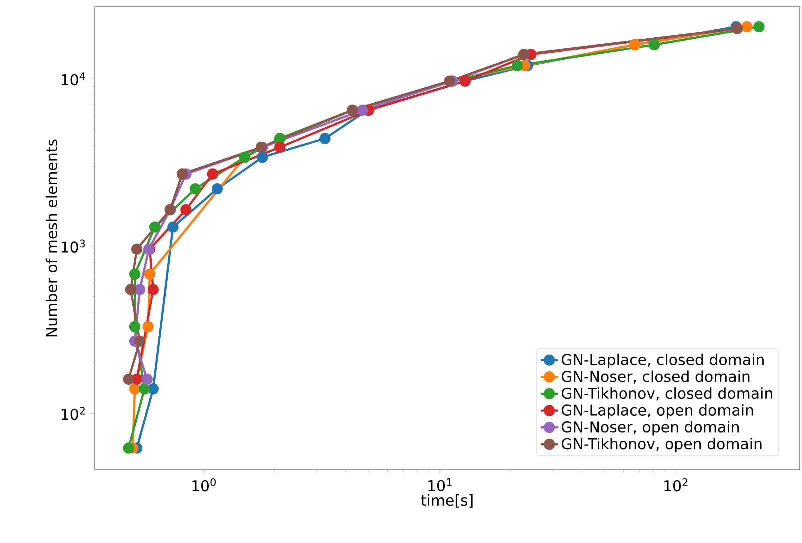 This screenshot has height=543, width=802. What do you see at coordinates (667, 394) in the screenshot?
I see `legend-label: GN-Tikhonov, closed domain` at bounding box center [667, 394].